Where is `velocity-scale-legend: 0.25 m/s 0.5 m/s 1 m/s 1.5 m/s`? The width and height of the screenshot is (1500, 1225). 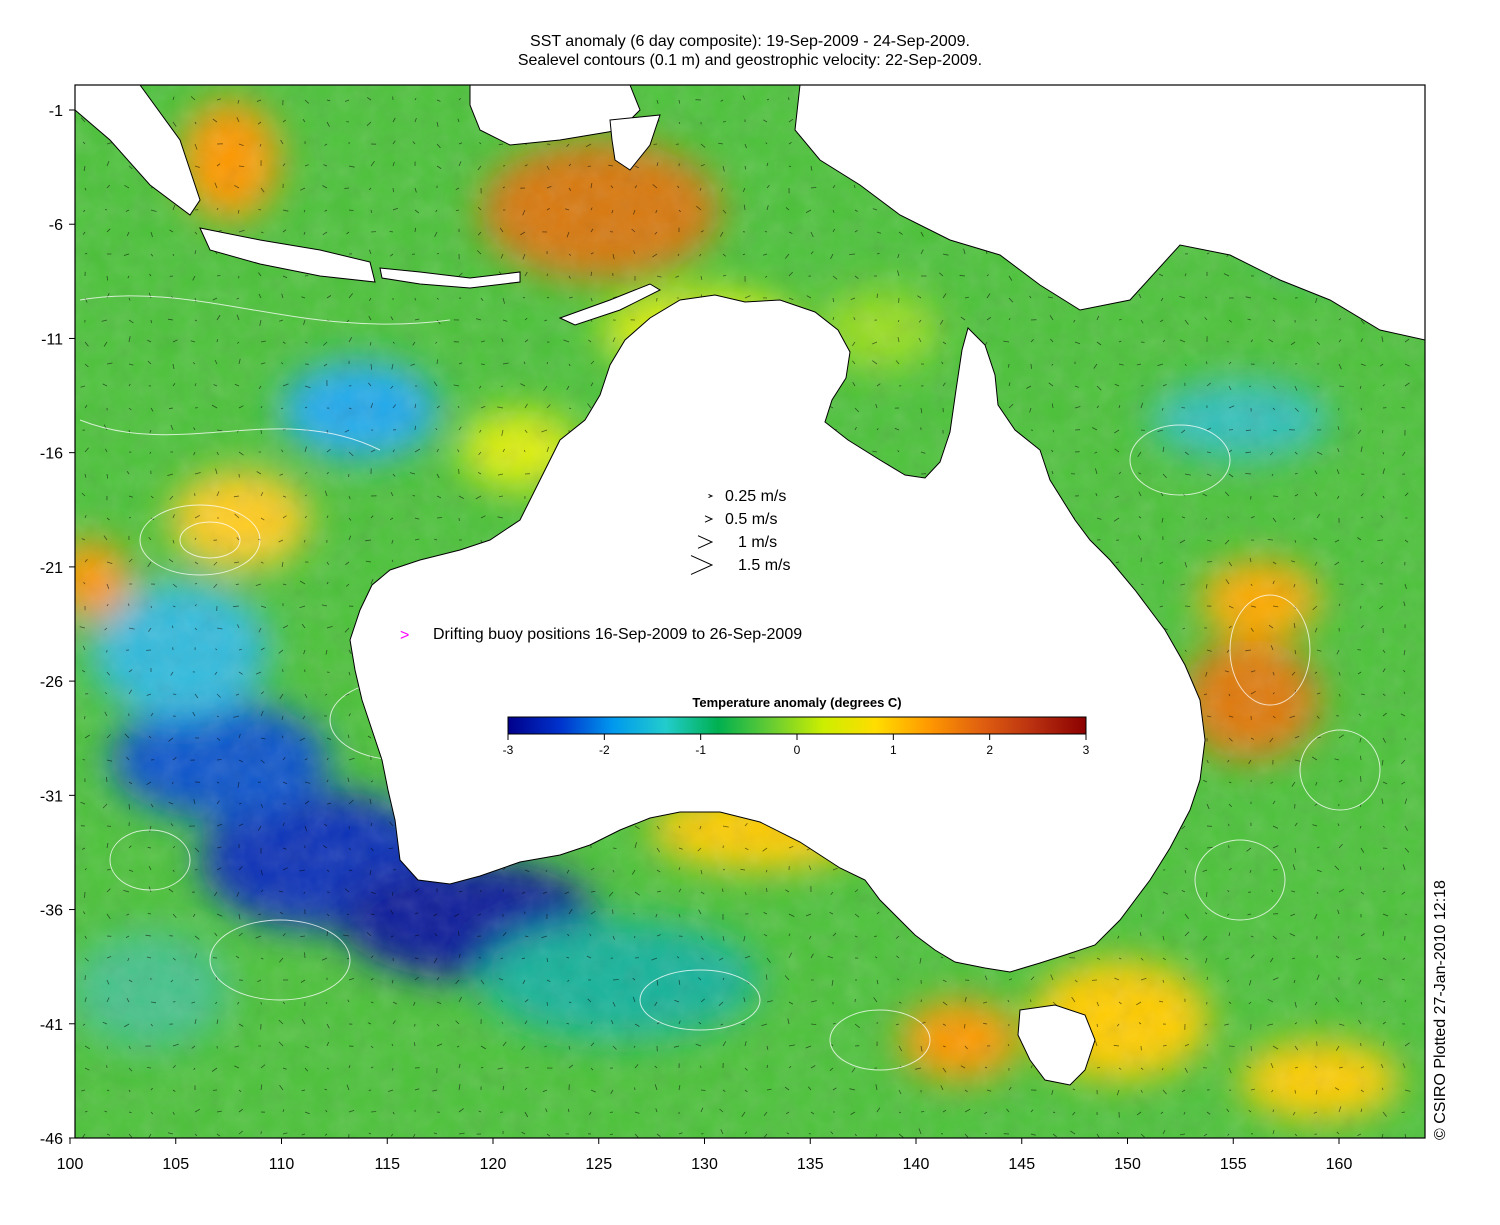 velocity-scale-legend: 0.25 m/s 0.5 m/s 1 m/s 1.5 m/s is located at coordinates (740, 531).